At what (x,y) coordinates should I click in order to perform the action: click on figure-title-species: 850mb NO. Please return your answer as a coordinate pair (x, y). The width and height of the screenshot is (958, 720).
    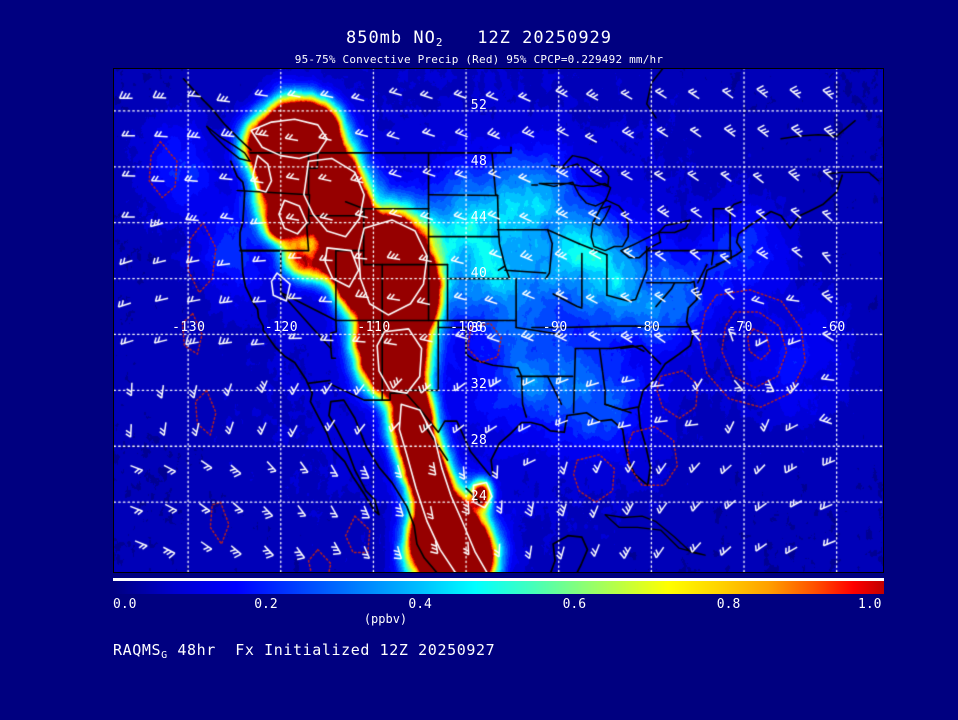
    Looking at the image, I should click on (390, 38).